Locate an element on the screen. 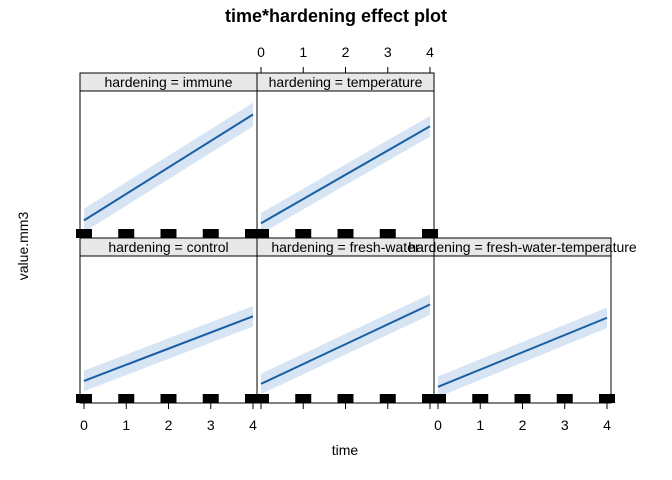  panel-4: hardening = fresh-water-temperature is located at coordinates (522, 320).